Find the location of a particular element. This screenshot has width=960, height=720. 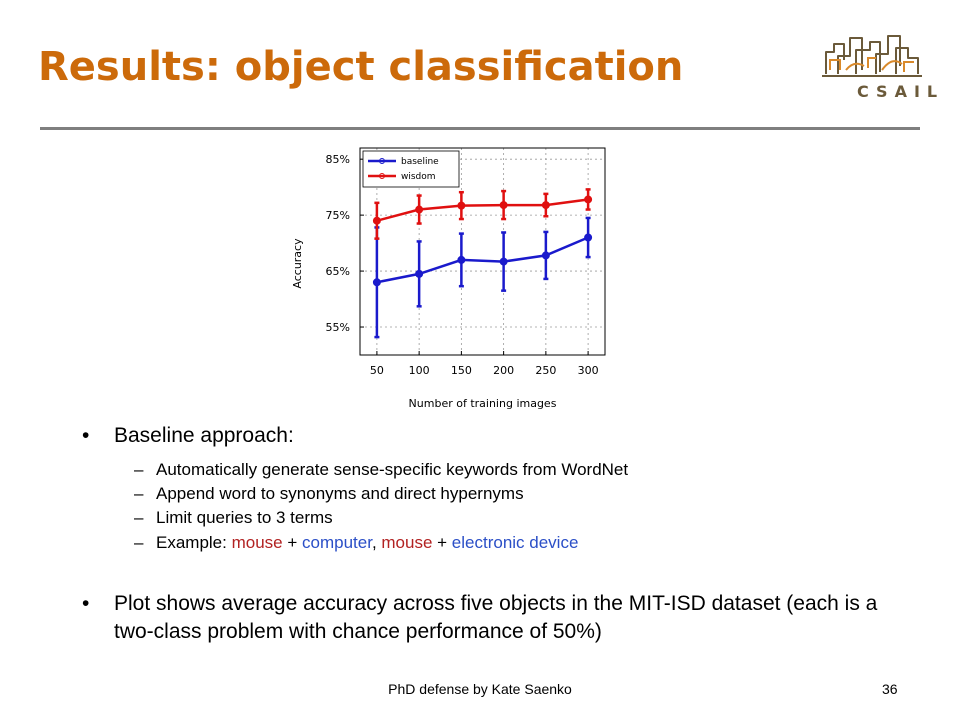

baseline-series-line is located at coordinates (482, 260).